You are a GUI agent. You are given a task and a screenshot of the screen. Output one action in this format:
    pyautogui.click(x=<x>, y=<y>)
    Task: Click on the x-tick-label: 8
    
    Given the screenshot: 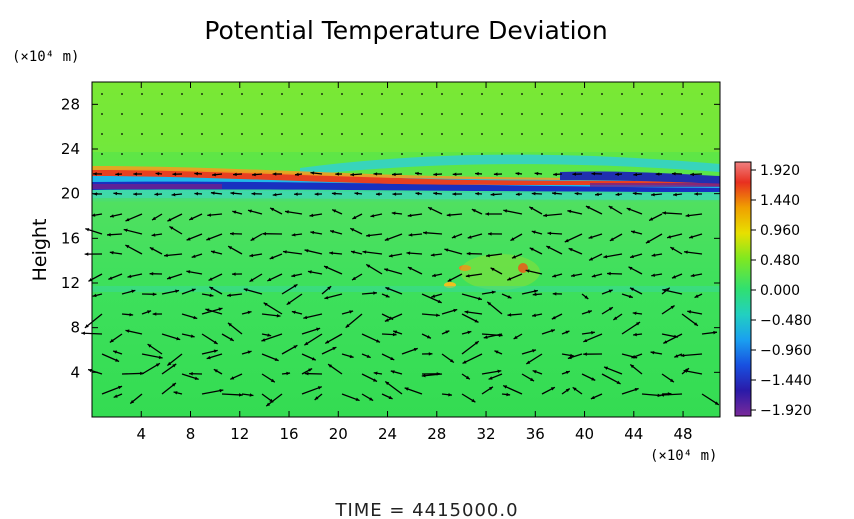 What is the action you would take?
    pyautogui.click(x=191, y=434)
    